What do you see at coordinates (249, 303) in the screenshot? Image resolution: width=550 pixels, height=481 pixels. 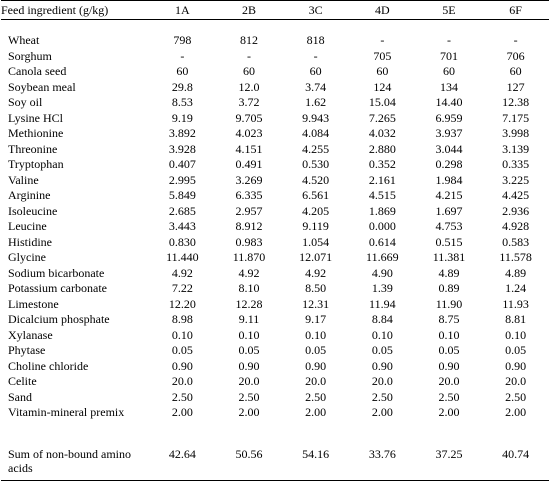 I see `value-cell: 12.28` at bounding box center [249, 303].